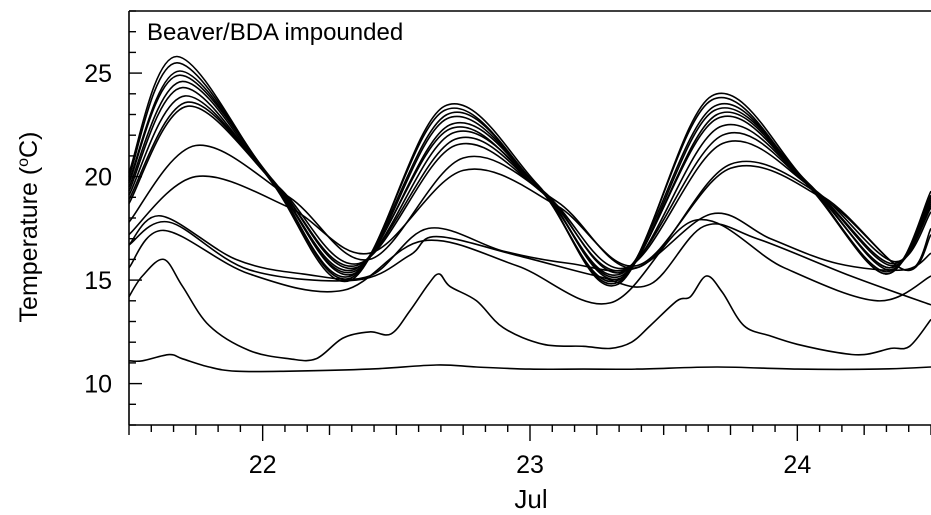 This screenshot has width=931, height=515. I want to click on x-tick-label: 22, so click(263, 465).